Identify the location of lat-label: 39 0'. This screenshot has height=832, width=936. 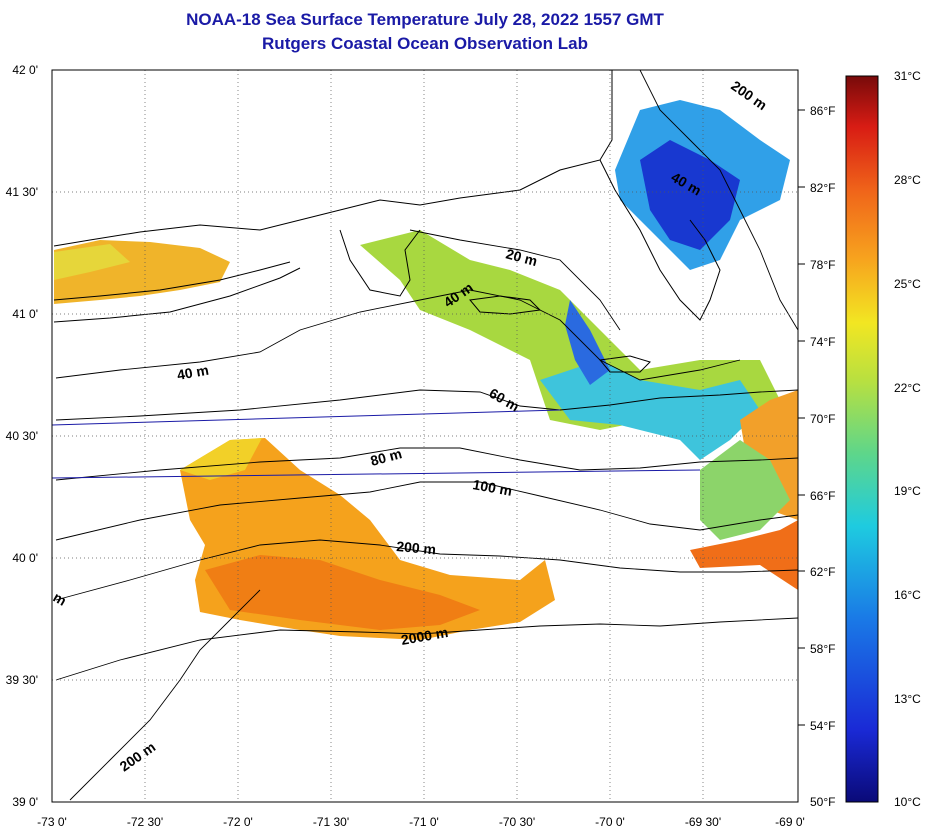
(25, 802).